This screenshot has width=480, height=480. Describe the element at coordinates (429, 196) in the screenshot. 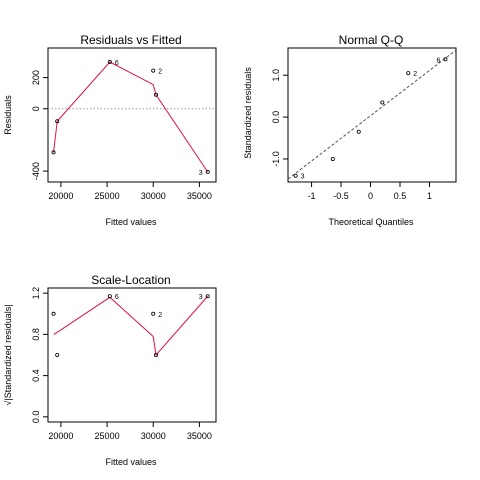

I see `x-tick-label: 1` at that location.